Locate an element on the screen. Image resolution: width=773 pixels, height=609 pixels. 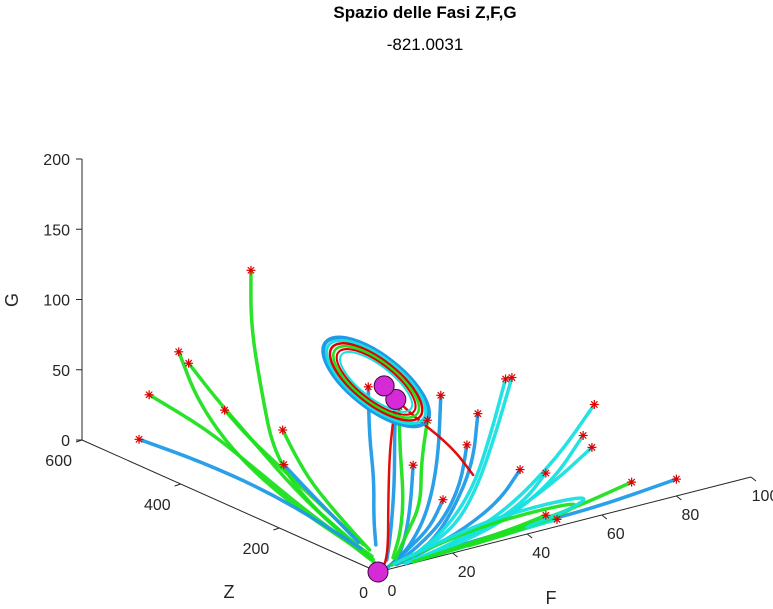
y-tick-label: 0 is located at coordinates (363, 593).